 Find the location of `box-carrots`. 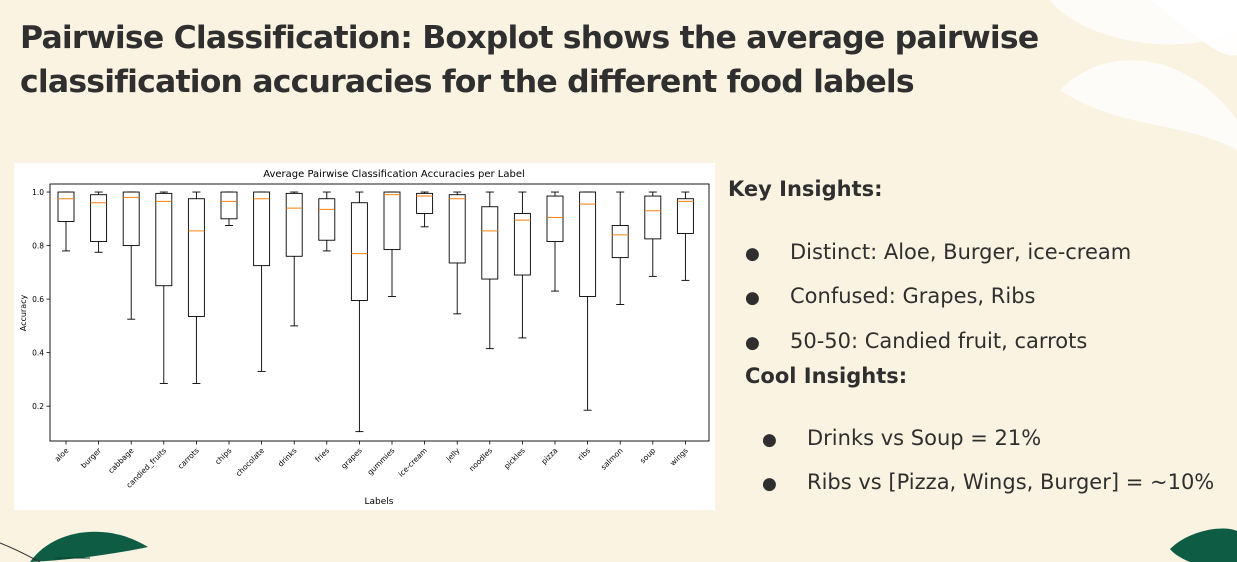

box-carrots is located at coordinates (196, 287).